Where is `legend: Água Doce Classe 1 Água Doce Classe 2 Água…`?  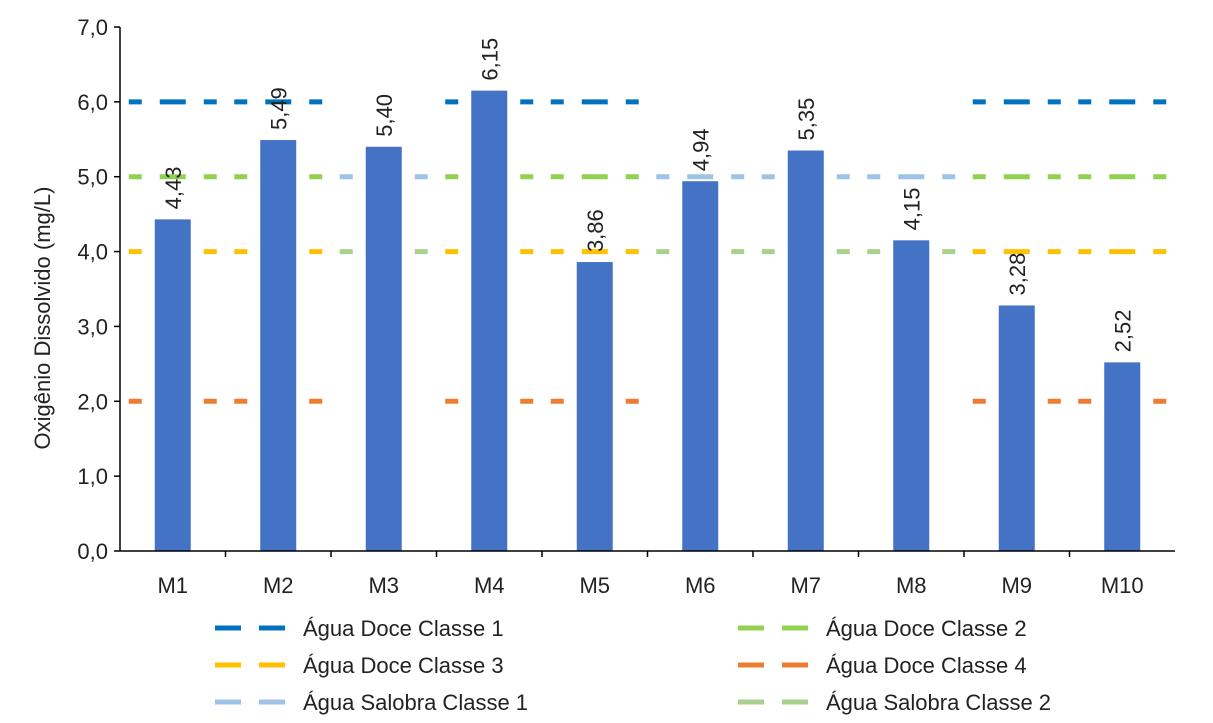
legend: Água Doce Classe 1 Água Doce Classe 2 Água… is located at coordinates (633, 665).